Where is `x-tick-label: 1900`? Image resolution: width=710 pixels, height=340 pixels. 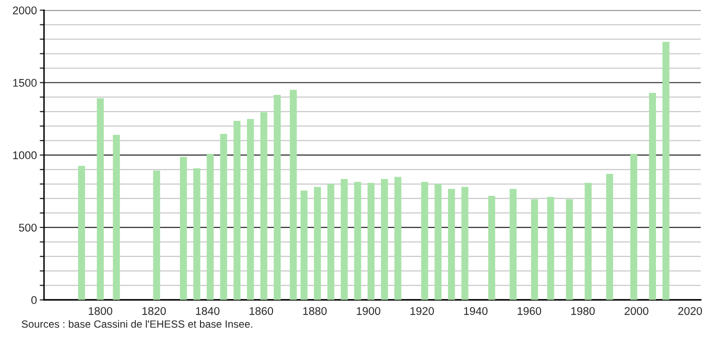
x-tick-label: 1900 is located at coordinates (368, 311).